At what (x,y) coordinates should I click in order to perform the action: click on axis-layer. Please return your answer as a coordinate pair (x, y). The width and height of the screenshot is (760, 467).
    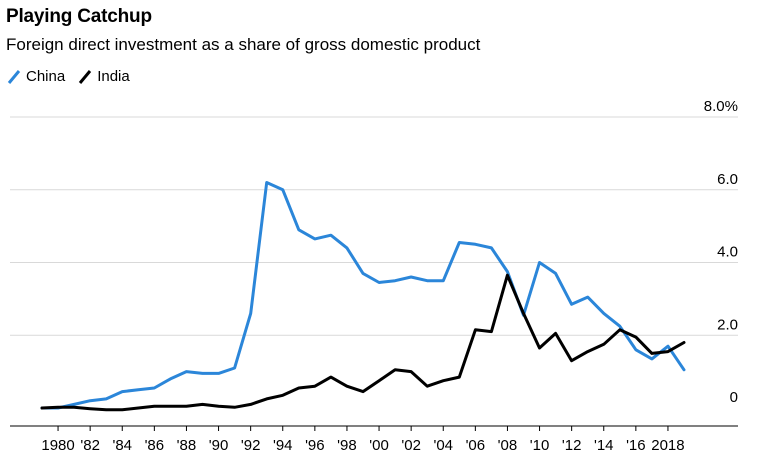
    Looking at the image, I should click on (374, 428).